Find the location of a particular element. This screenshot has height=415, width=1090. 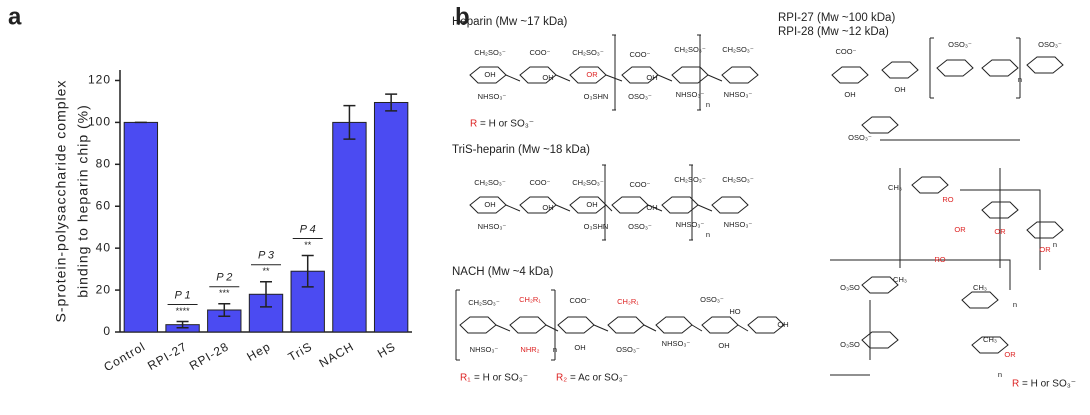

structure-title: RPI-27 (Mw ~100 kDa) is located at coordinates (836, 18).